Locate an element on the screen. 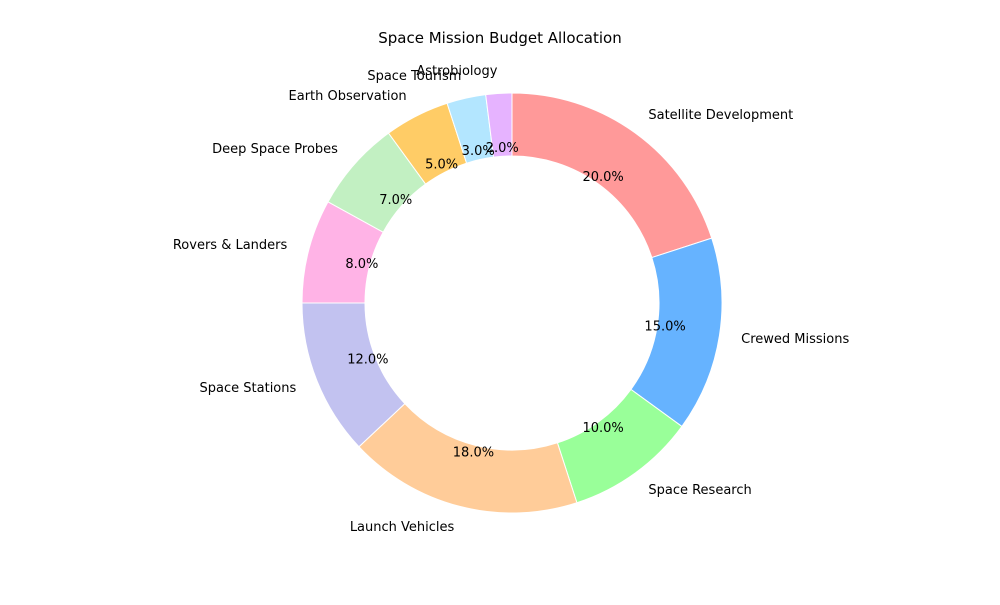 This screenshot has height=605, width=1000. slice-label-rovers-and-landers: Rovers & Landers is located at coordinates (230, 245).